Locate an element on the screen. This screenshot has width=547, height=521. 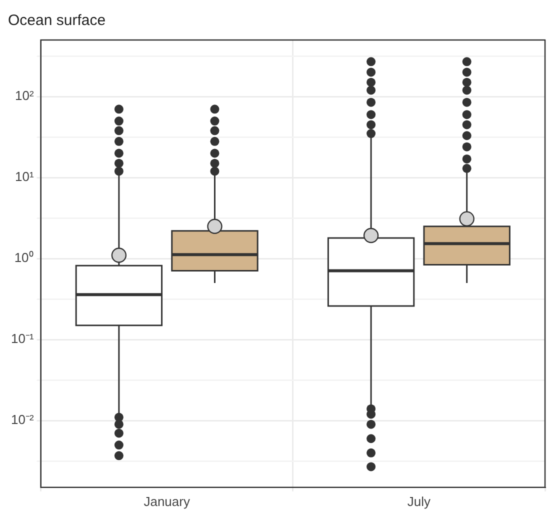
y-tick-label: 10² is located at coordinates (24, 96).